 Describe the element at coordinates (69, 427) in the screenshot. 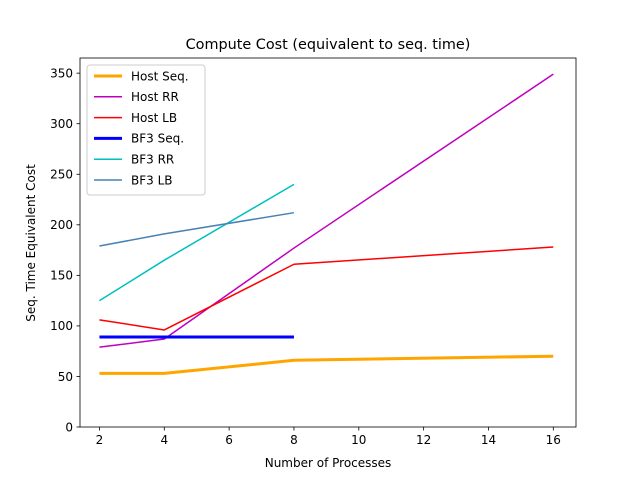

I see `y-tick-label-0: 0` at that location.